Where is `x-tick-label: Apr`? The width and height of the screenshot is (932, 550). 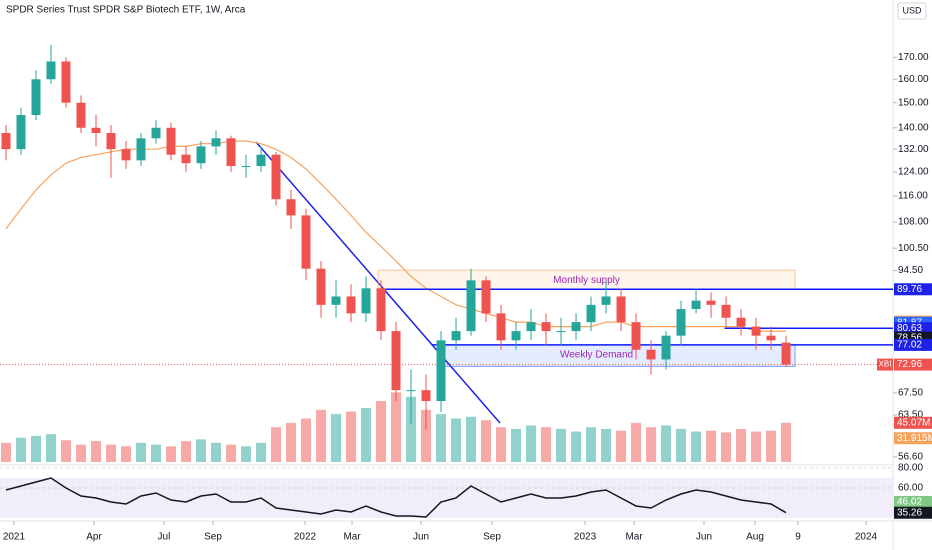
x-tick-label: Apr is located at coordinates (94, 537).